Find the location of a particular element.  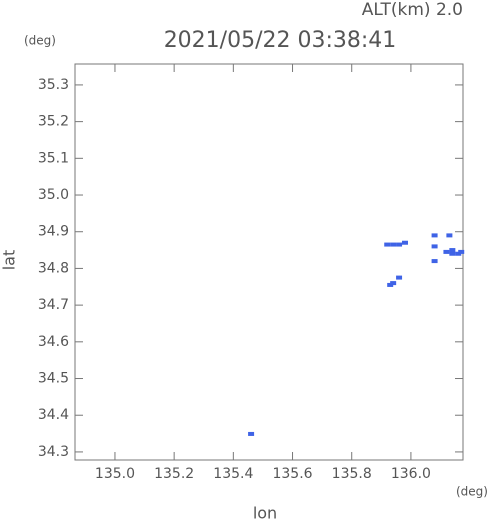

y-tick-label: 34.5 is located at coordinates (53, 379).